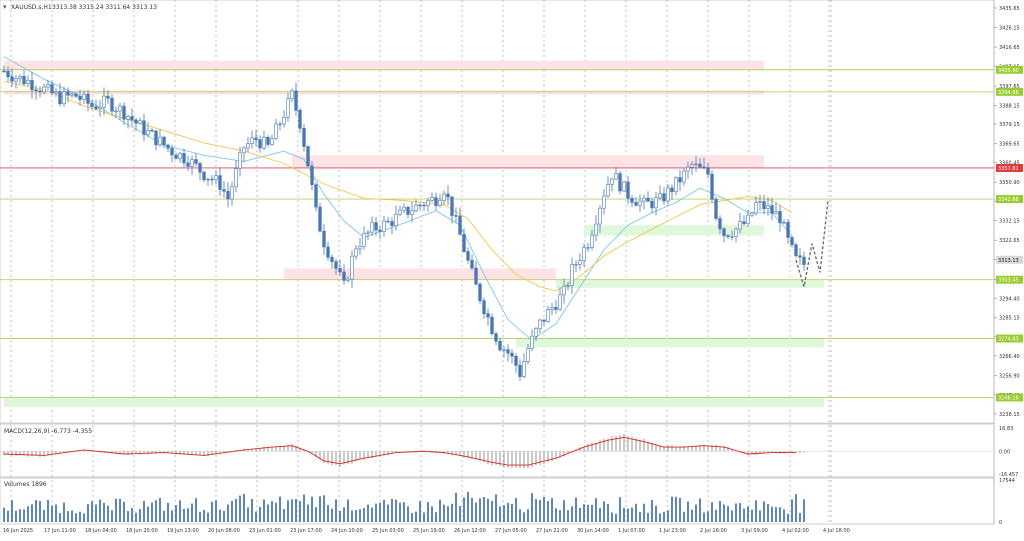 The image size is (1024, 541). I want to click on time-tick-label: 23 Jun 17:00, so click(306, 531).